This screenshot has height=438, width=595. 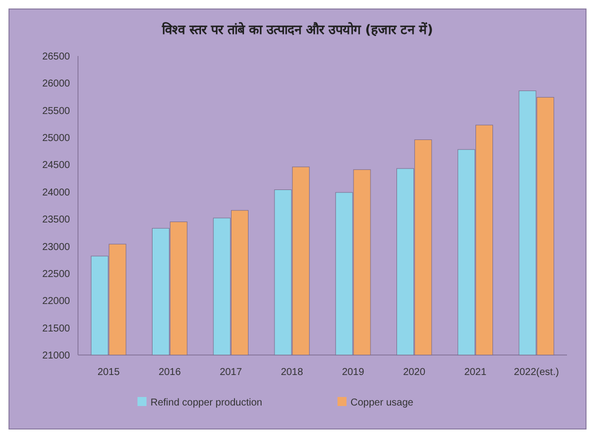 What do you see at coordinates (108, 372) in the screenshot?
I see `x-tick-label: 2015` at bounding box center [108, 372].